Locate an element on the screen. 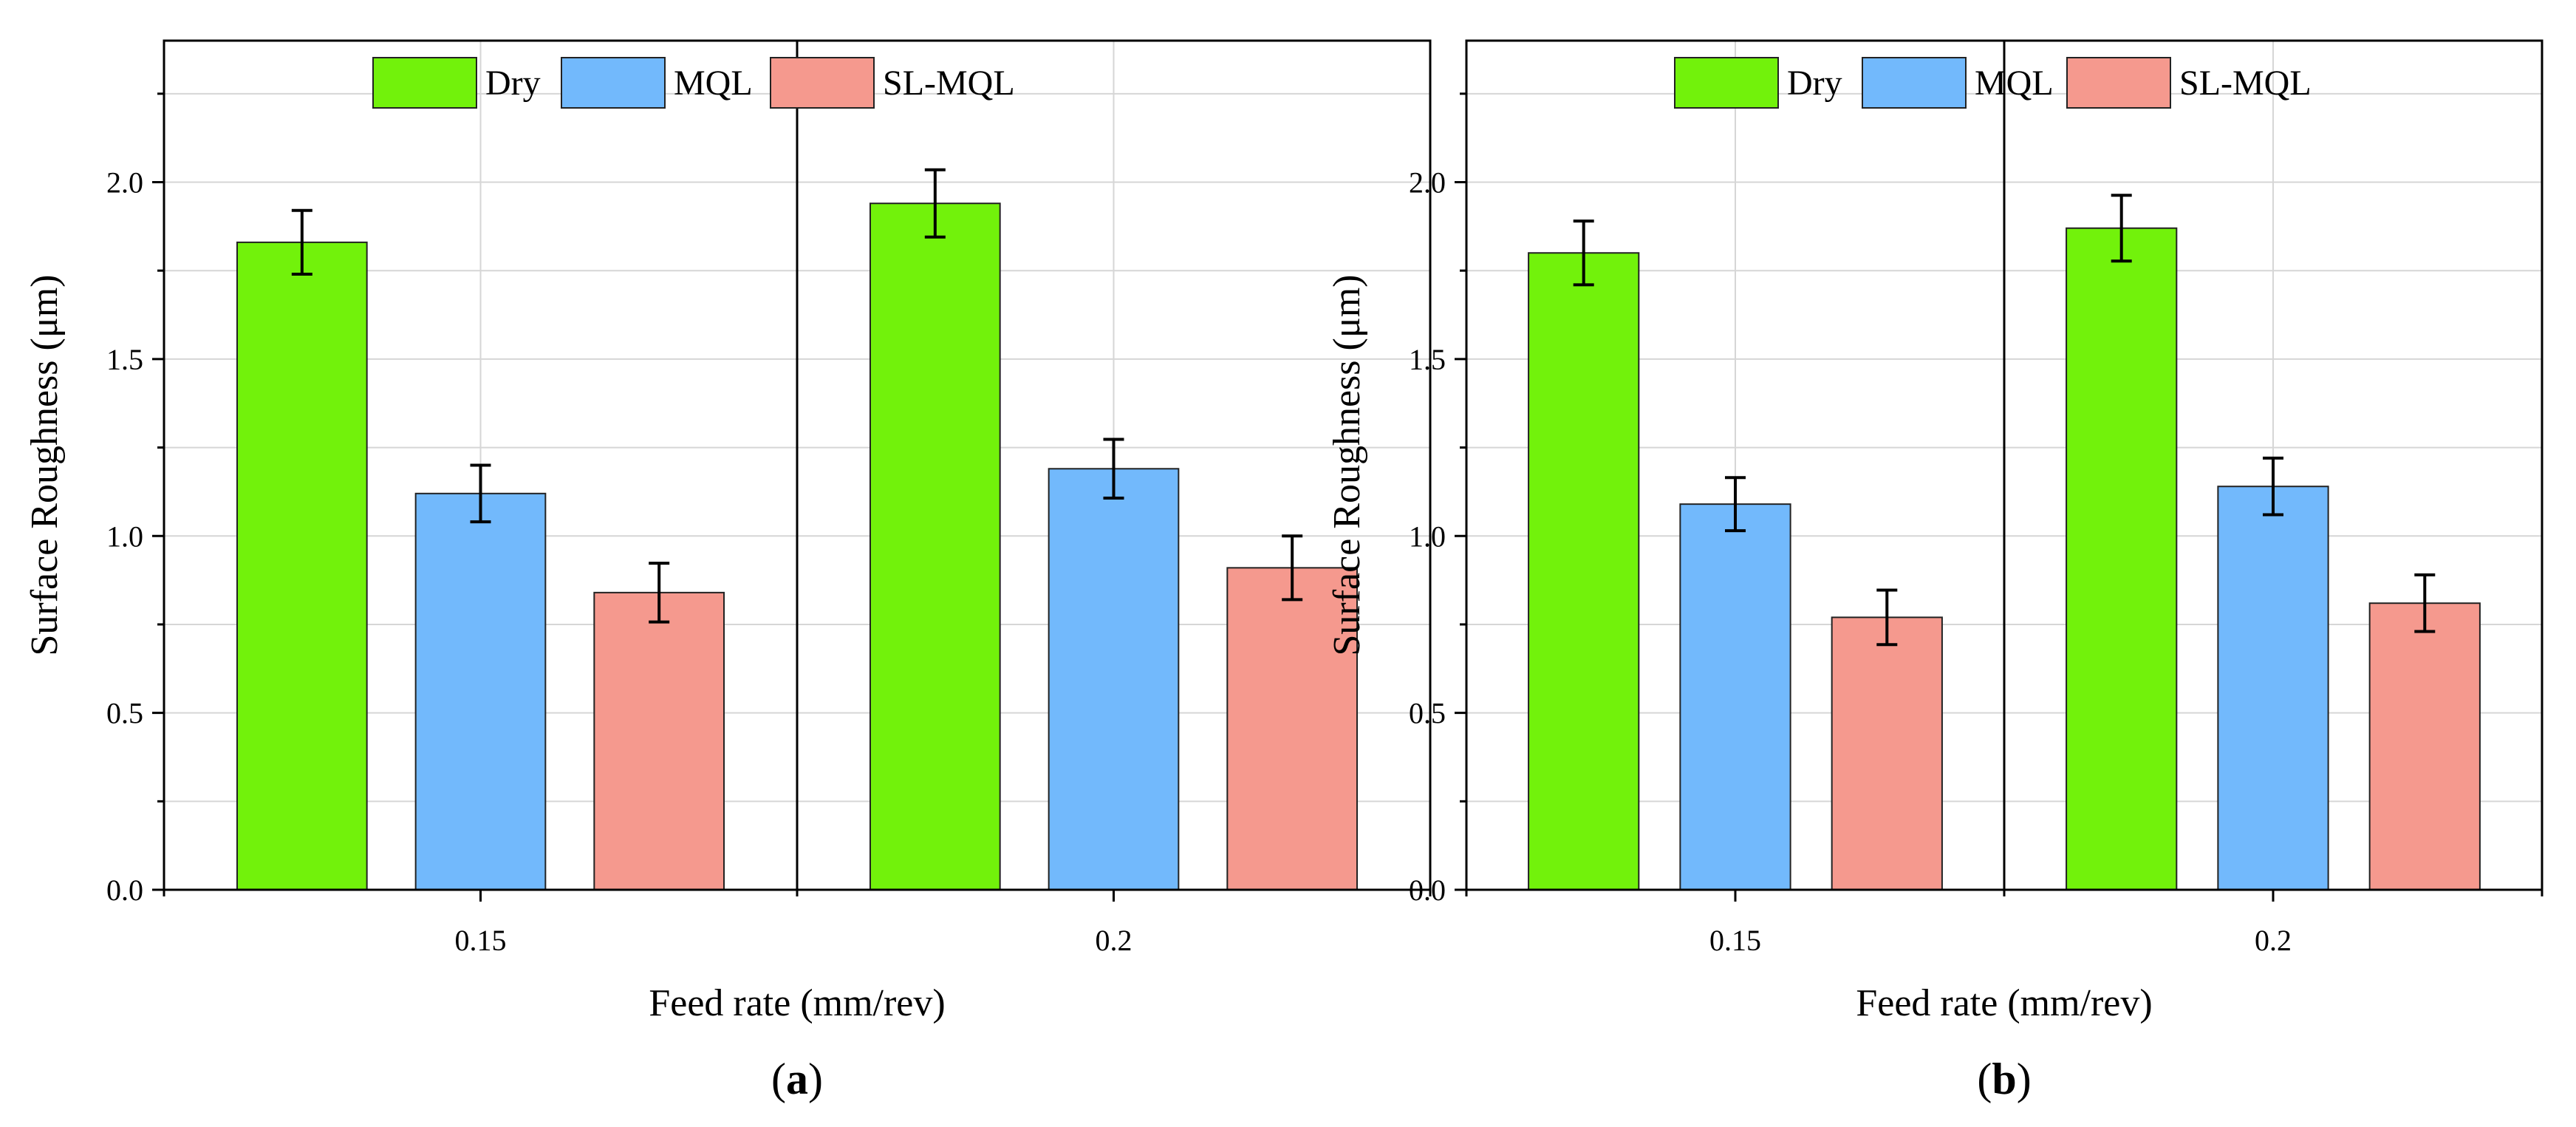  panel-label: (a) is located at coordinates (797, 1079).